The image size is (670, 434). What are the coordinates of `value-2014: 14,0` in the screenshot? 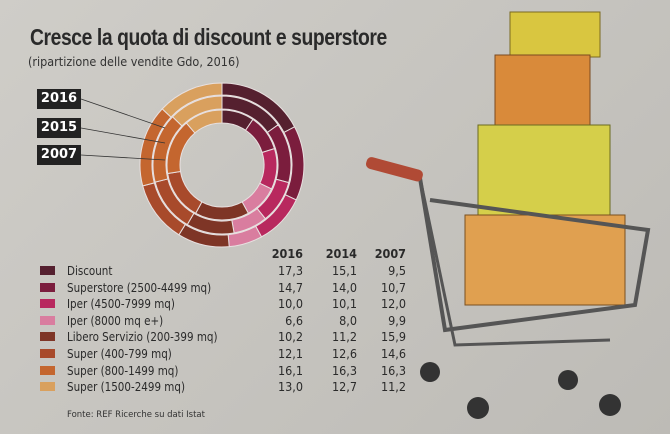 It's located at (344, 287).